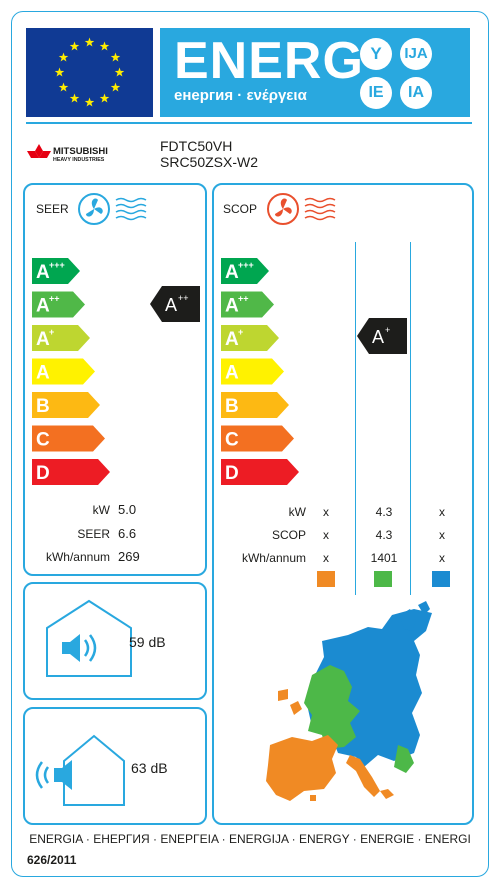  Describe the element at coordinates (209, 162) in the screenshot. I see `outdoor-model: SRC50ZSX-W2` at that location.